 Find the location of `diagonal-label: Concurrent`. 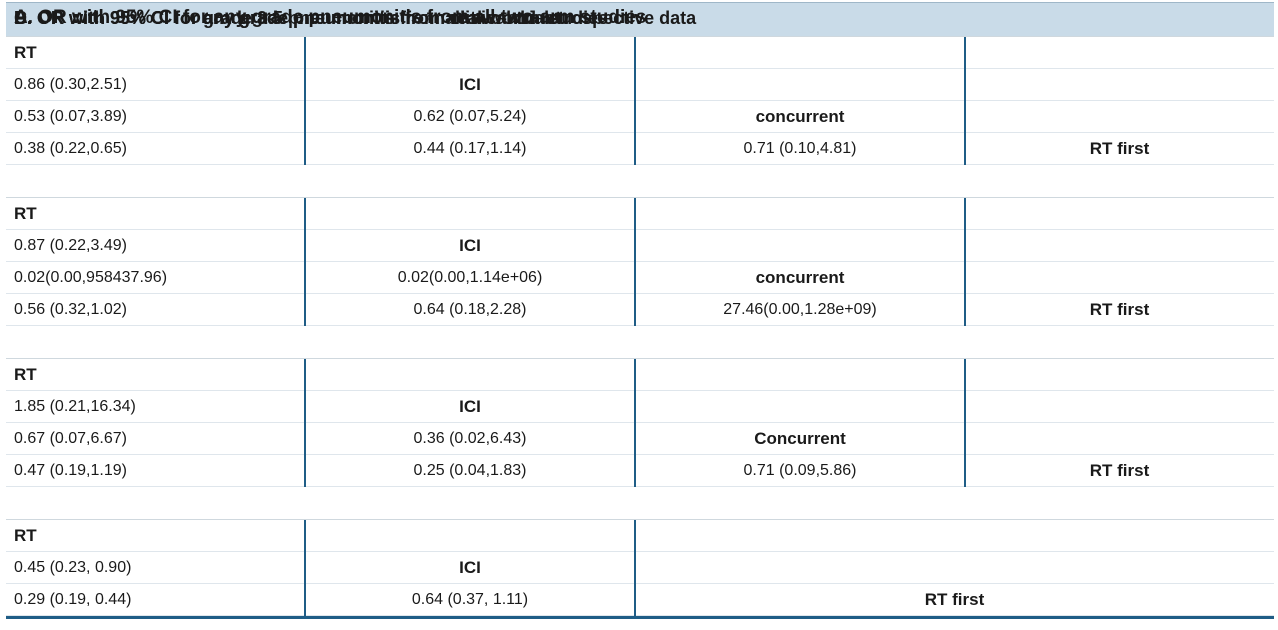

diagonal-label: Concurrent is located at coordinates (800, 438).